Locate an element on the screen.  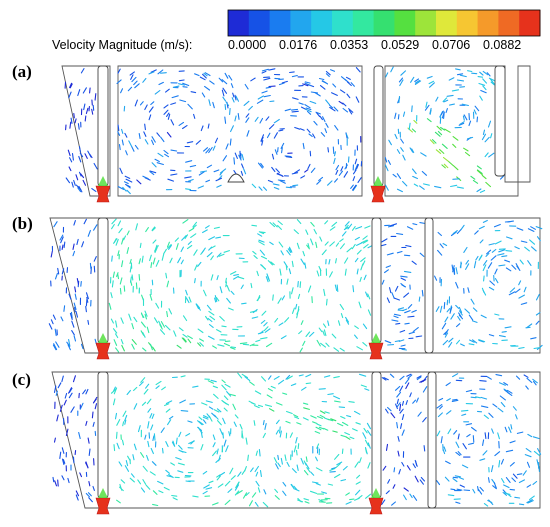
panel-label-c: (c) is located at coordinates (21, 379).